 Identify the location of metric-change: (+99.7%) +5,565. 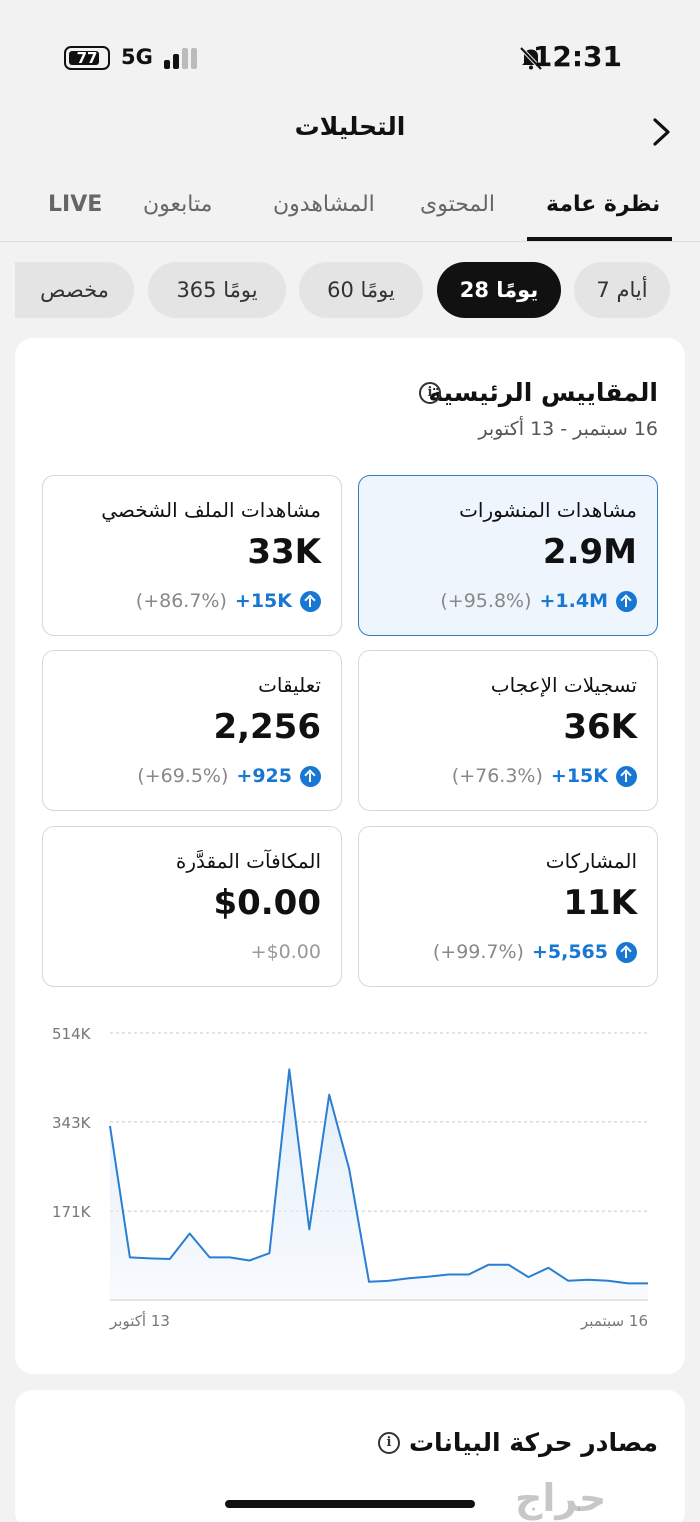
(535, 952).